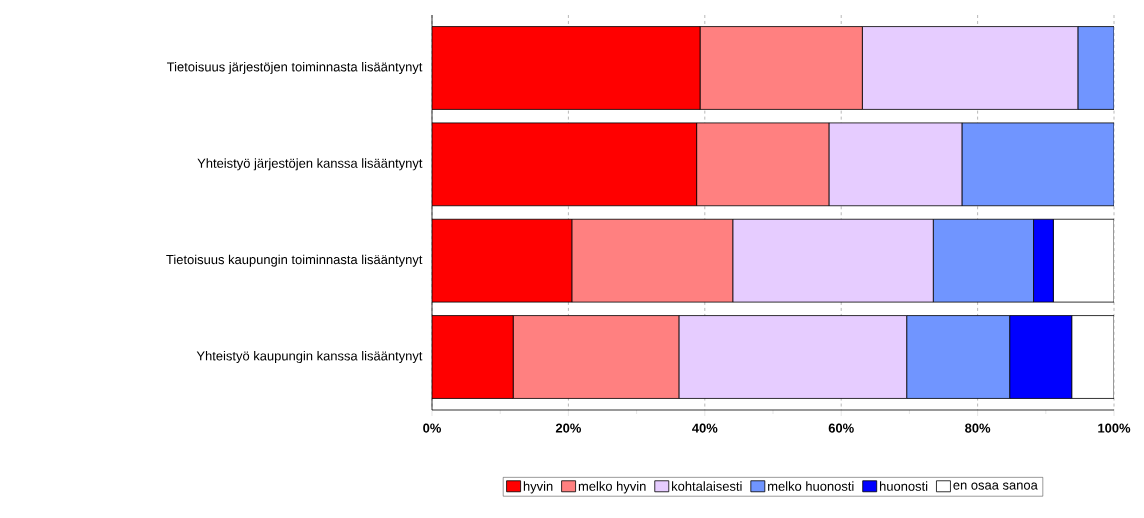  Describe the element at coordinates (707, 486) in the screenshot. I see `legend-label: kohtalaisesti` at that location.